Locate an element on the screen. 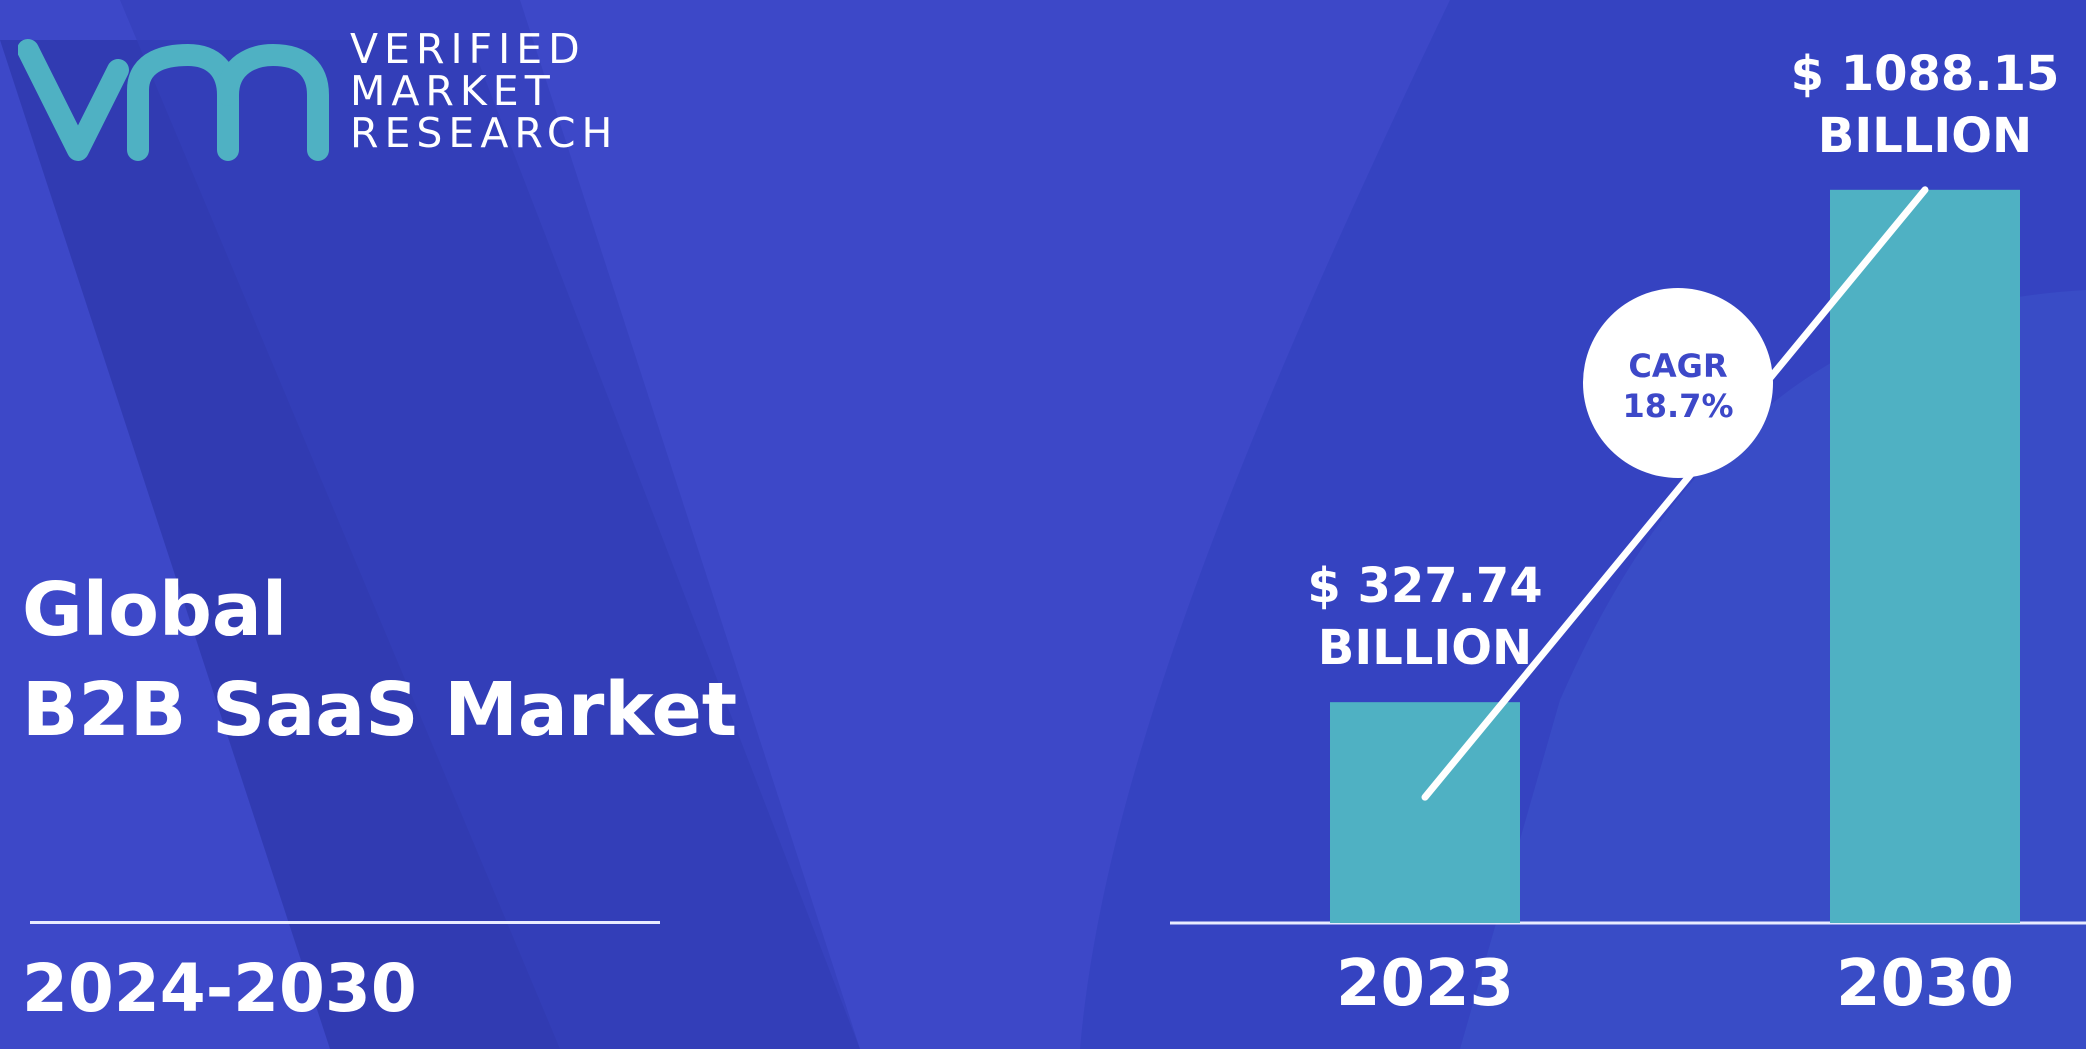 This screenshot has width=2086, height=1049. logo-line-verified: VERIFIED is located at coordinates (468, 49).